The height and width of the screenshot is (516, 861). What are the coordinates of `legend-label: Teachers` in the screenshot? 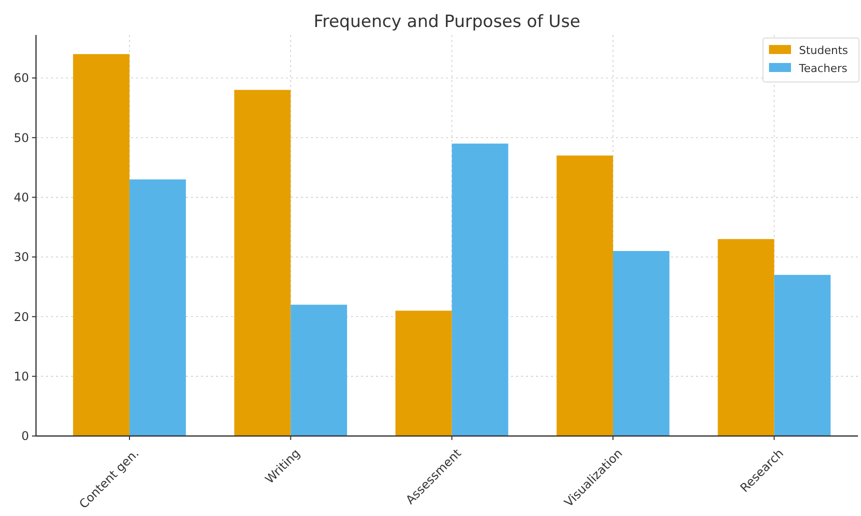 It's located at (823, 68).